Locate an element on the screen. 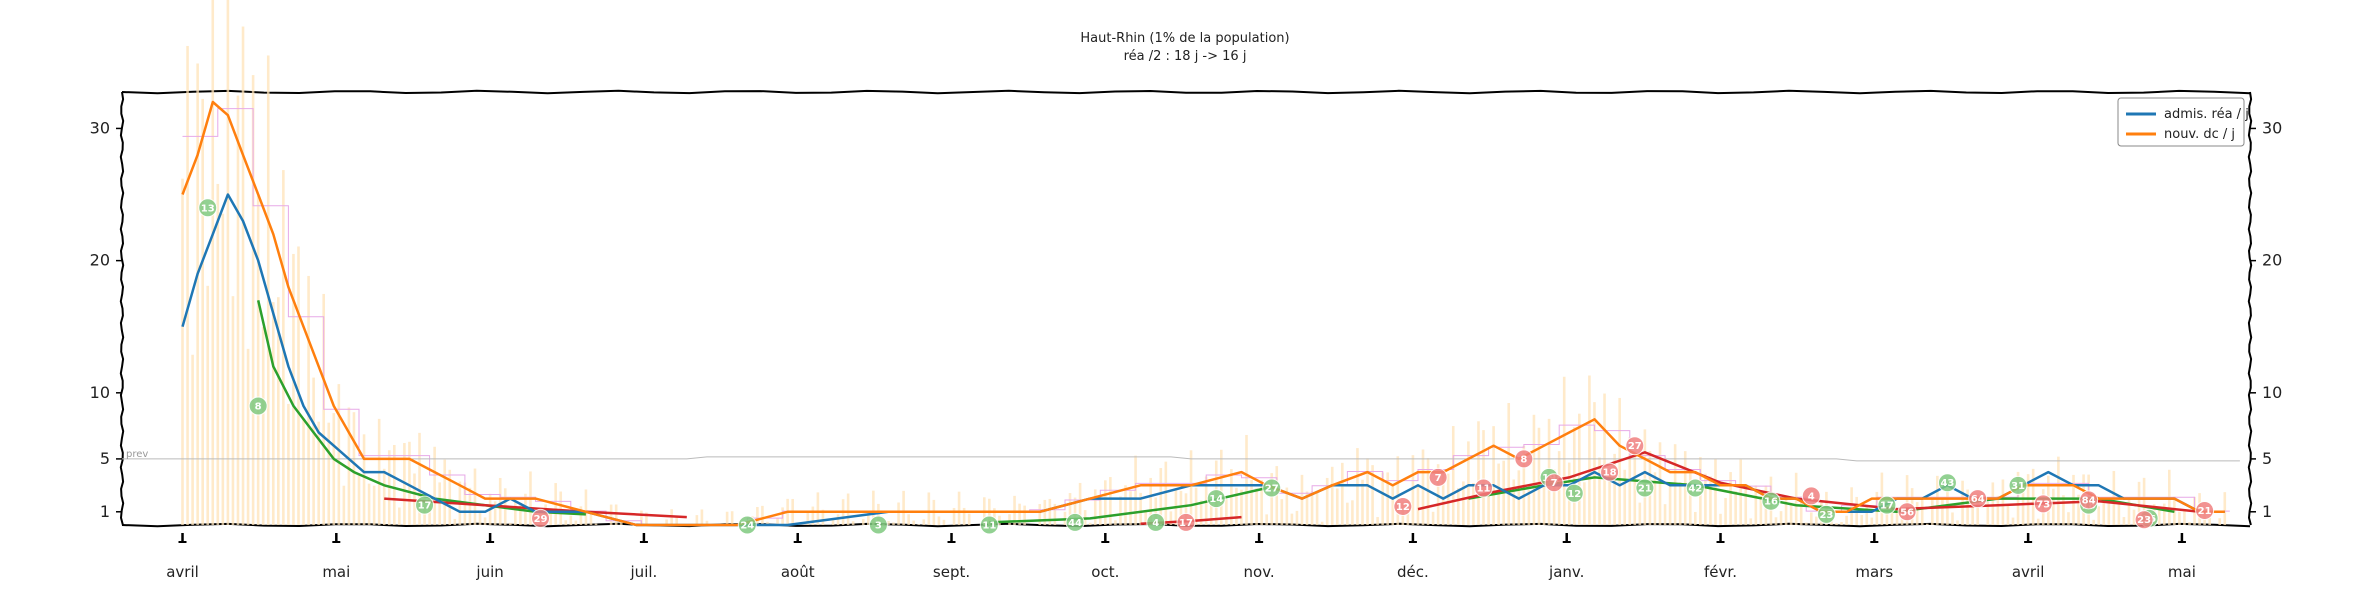 This screenshot has width=2371, height=600. annotation-red-label: 21 is located at coordinates (2205, 511).